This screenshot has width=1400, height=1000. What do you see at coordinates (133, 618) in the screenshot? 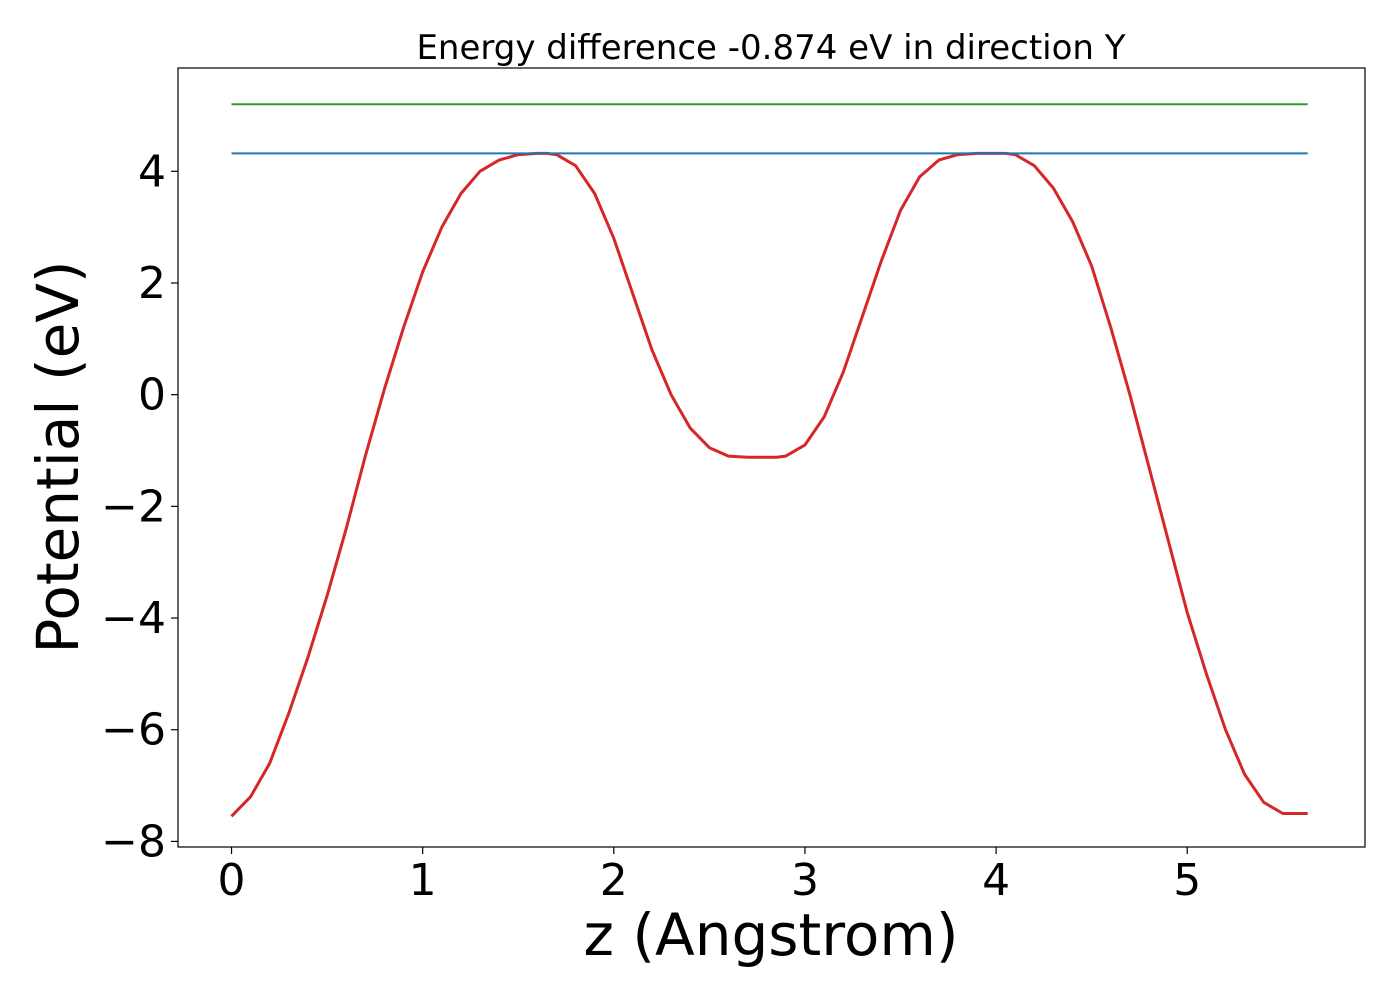
I see `y-tick-label: −4` at bounding box center [133, 618].